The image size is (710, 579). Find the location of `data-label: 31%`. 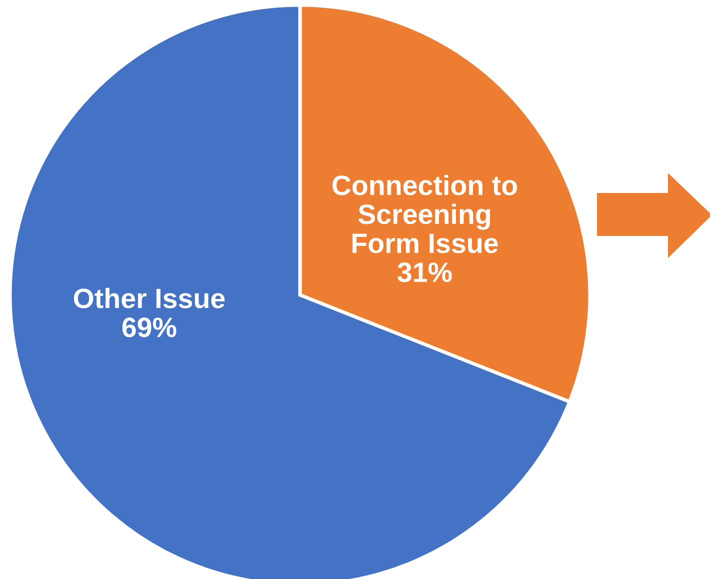

data-label: 31% is located at coordinates (425, 272).